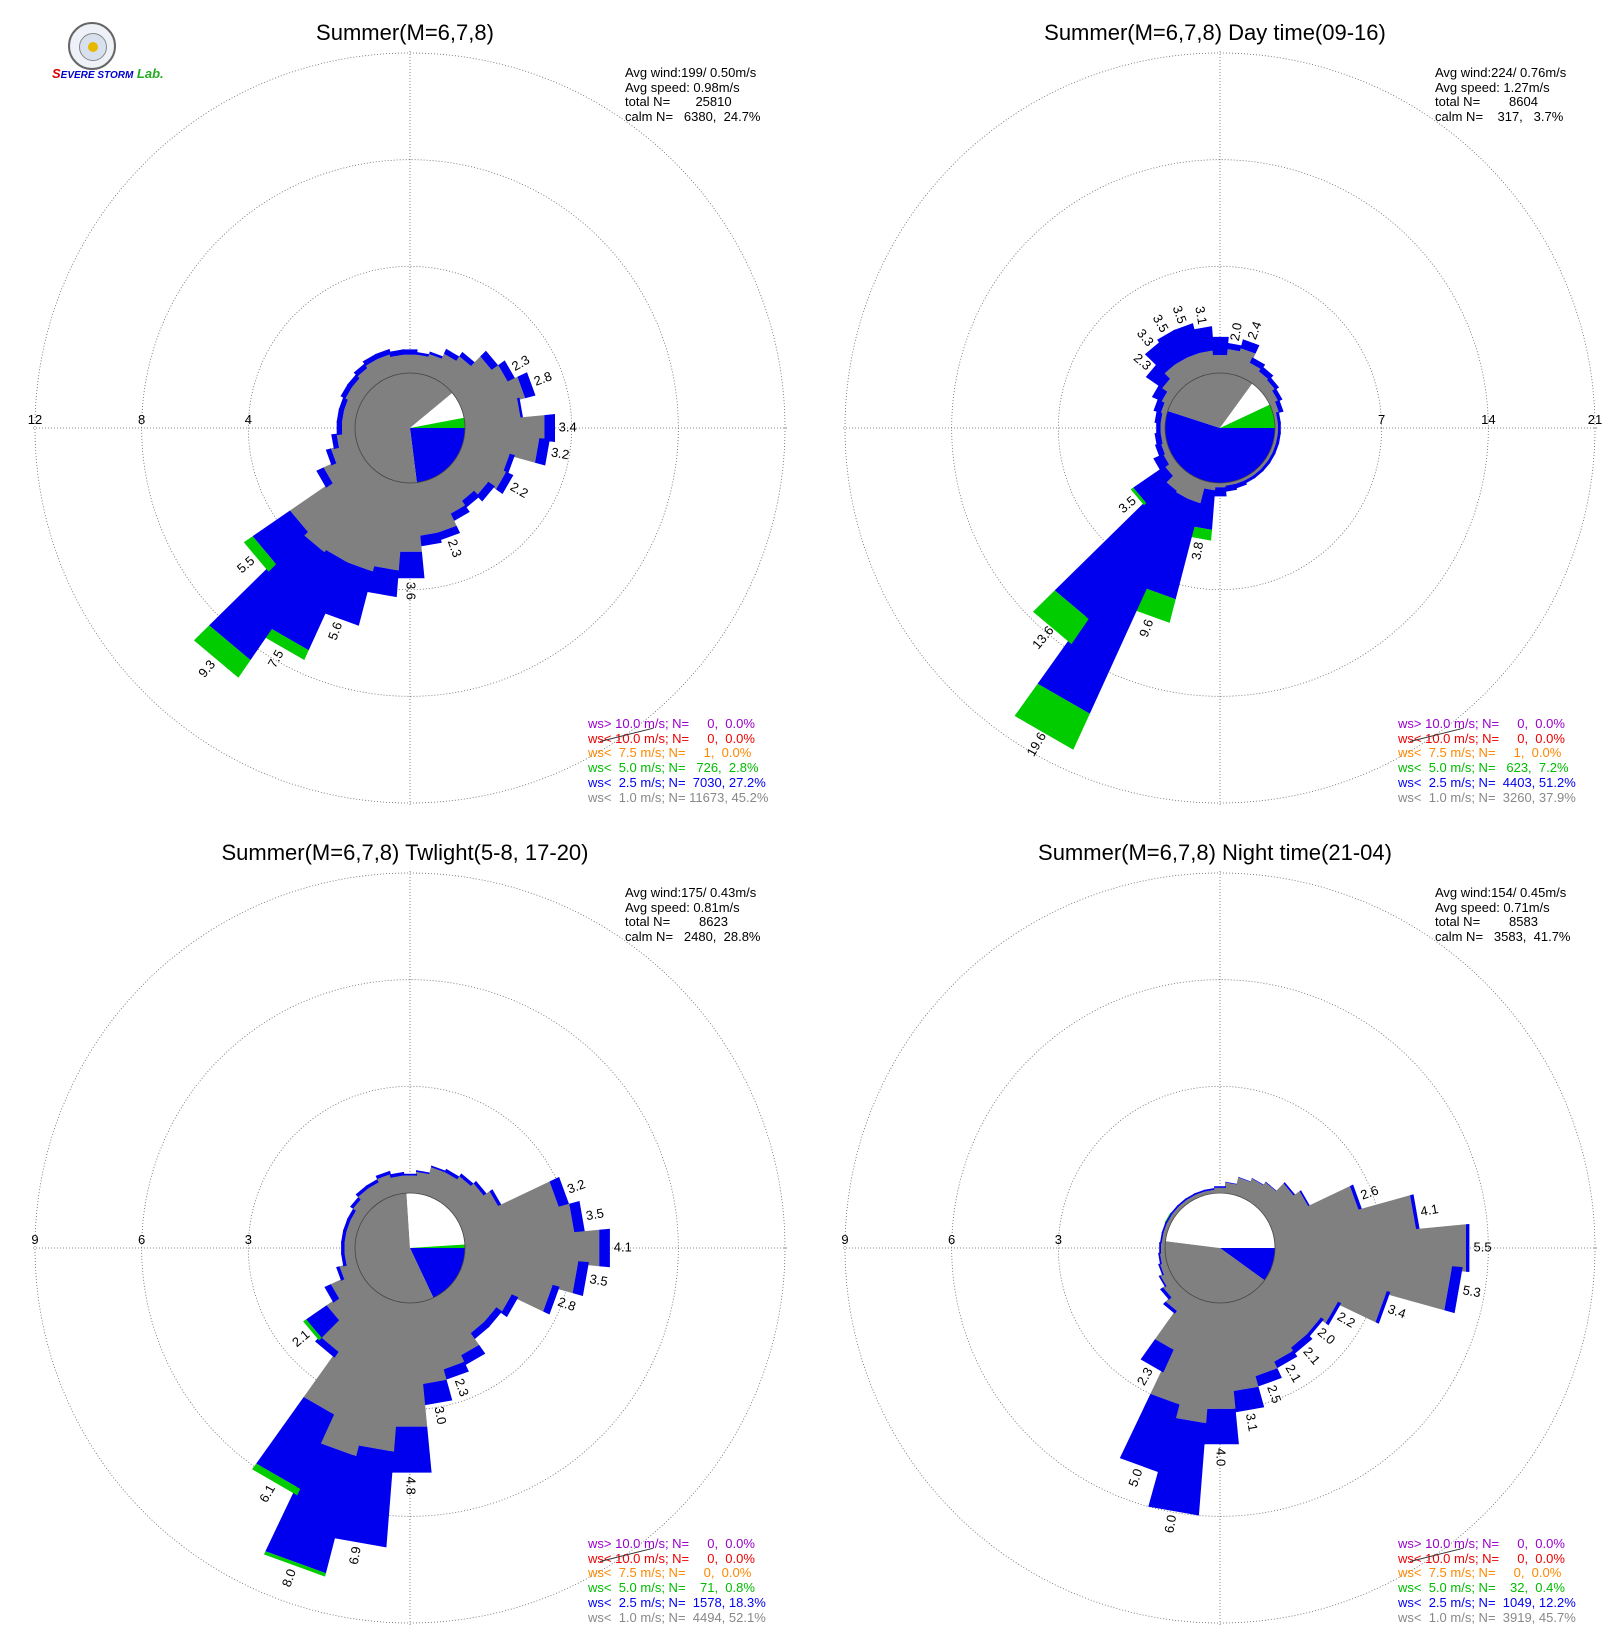 Image resolution: width=1620 pixels, height=1640 pixels. I want to click on legend-entry: ws< 5.0 m/s; N= 623, 7.2%, so click(1487, 768).